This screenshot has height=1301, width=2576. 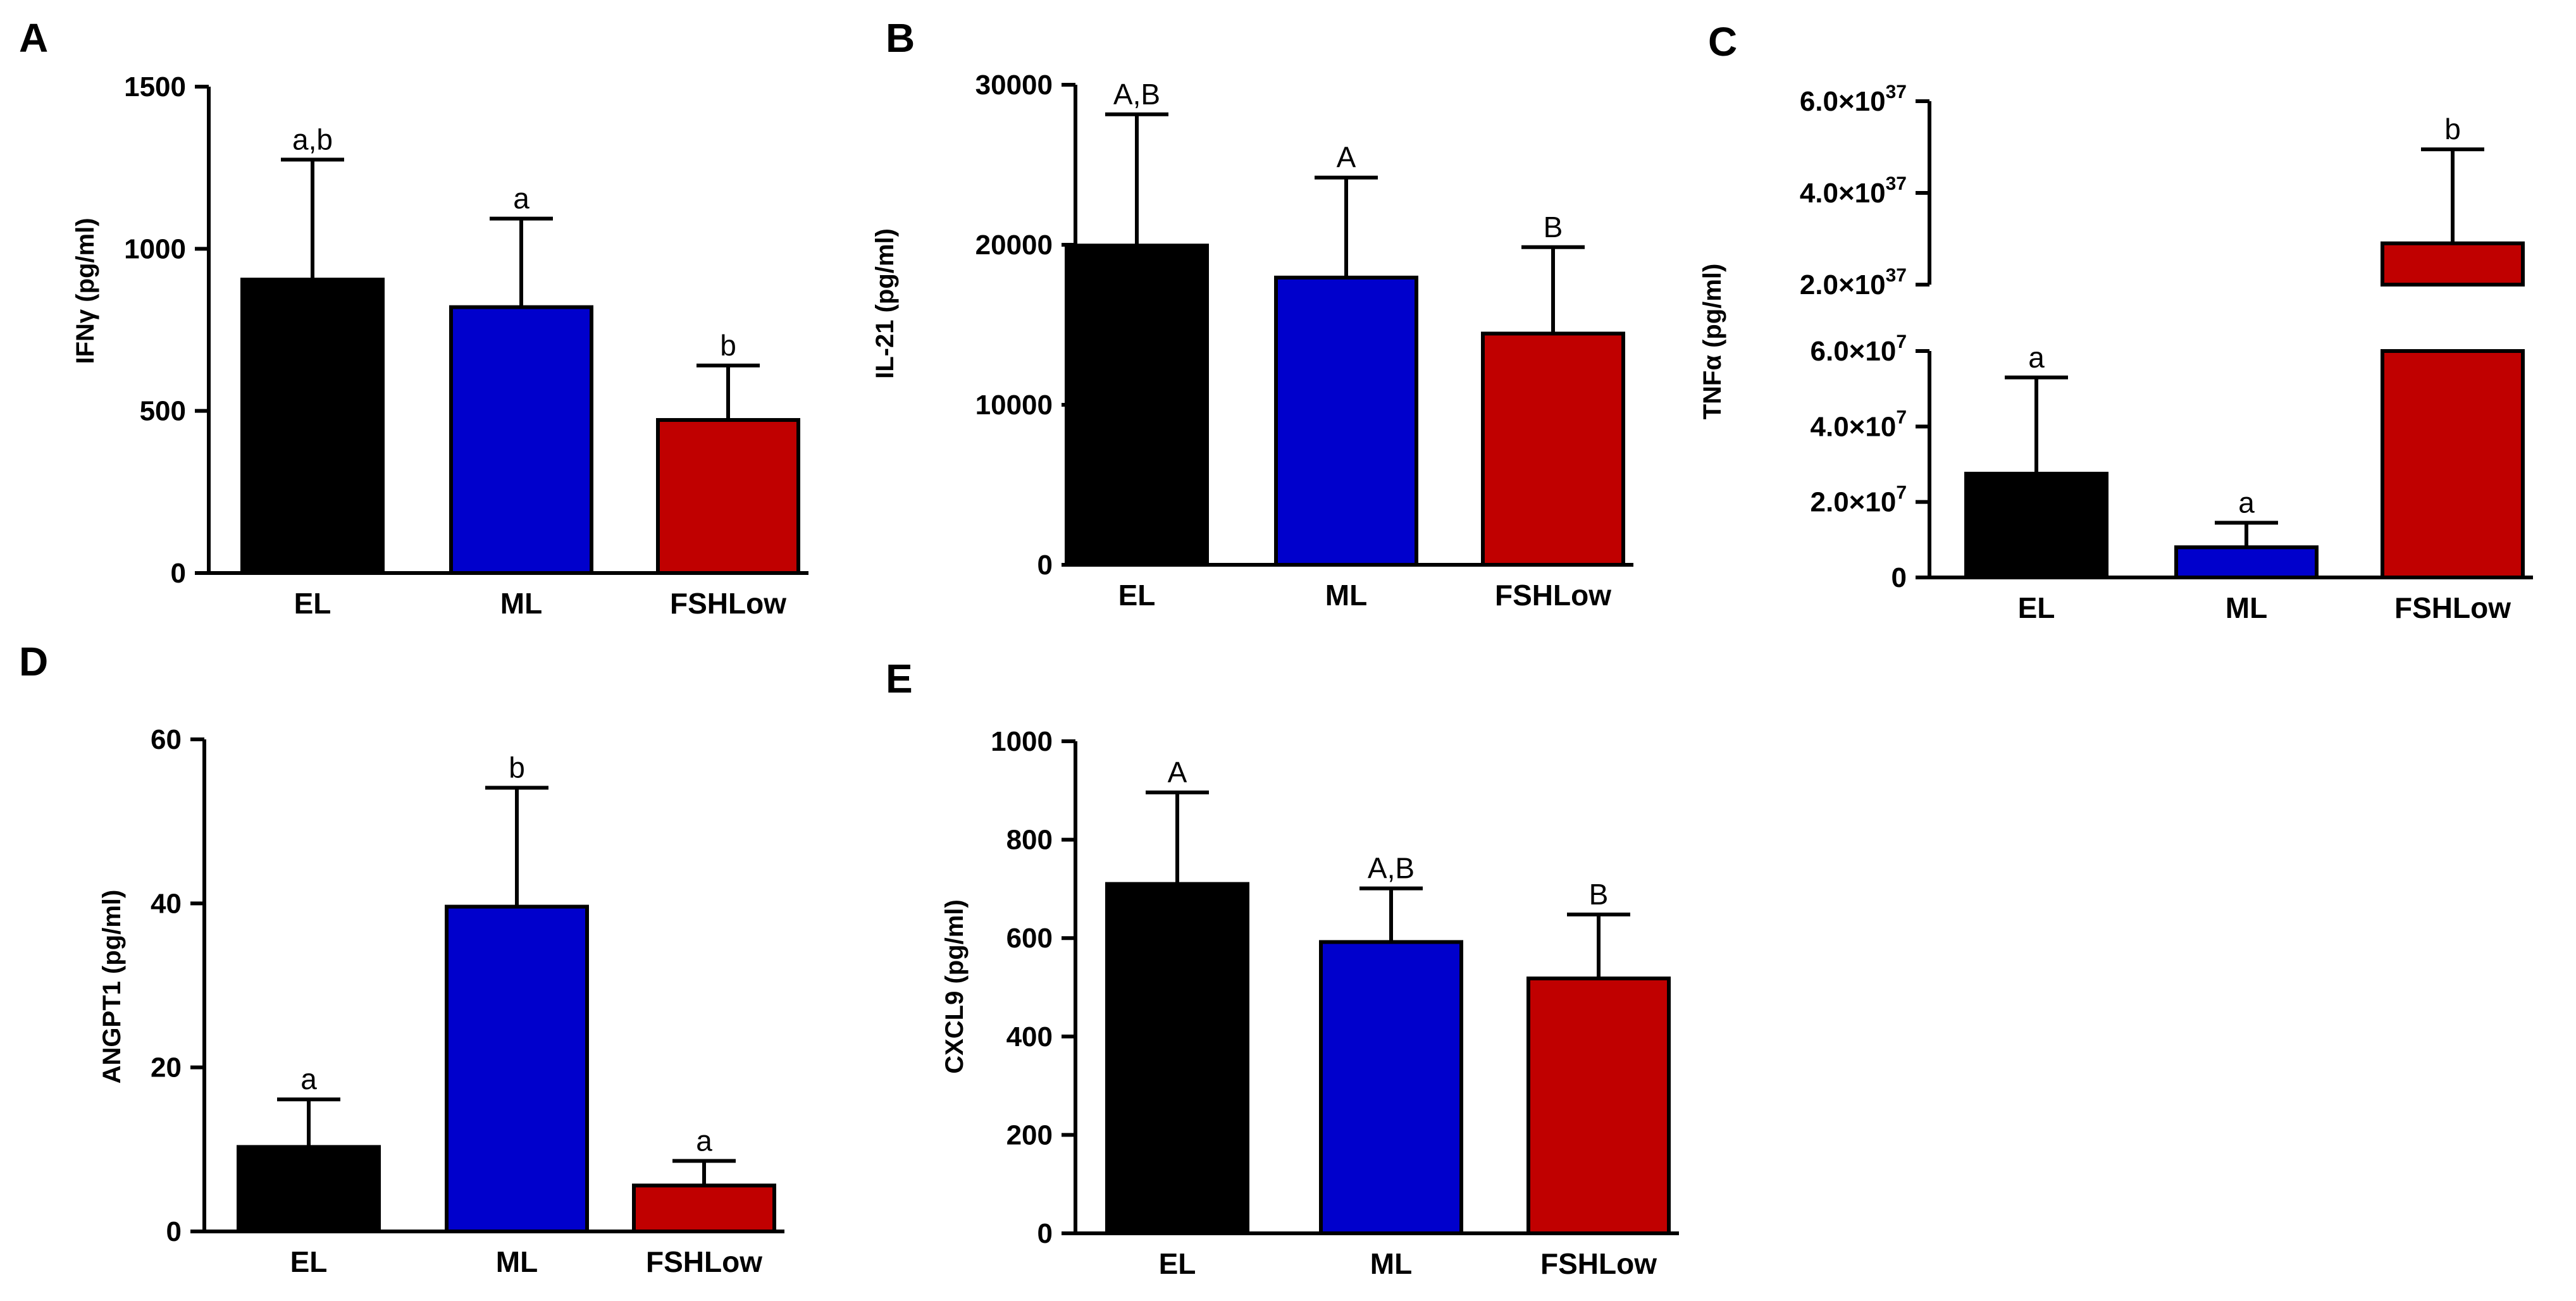 I want to click on y-tick-label: 600, so click(x=1029, y=939).